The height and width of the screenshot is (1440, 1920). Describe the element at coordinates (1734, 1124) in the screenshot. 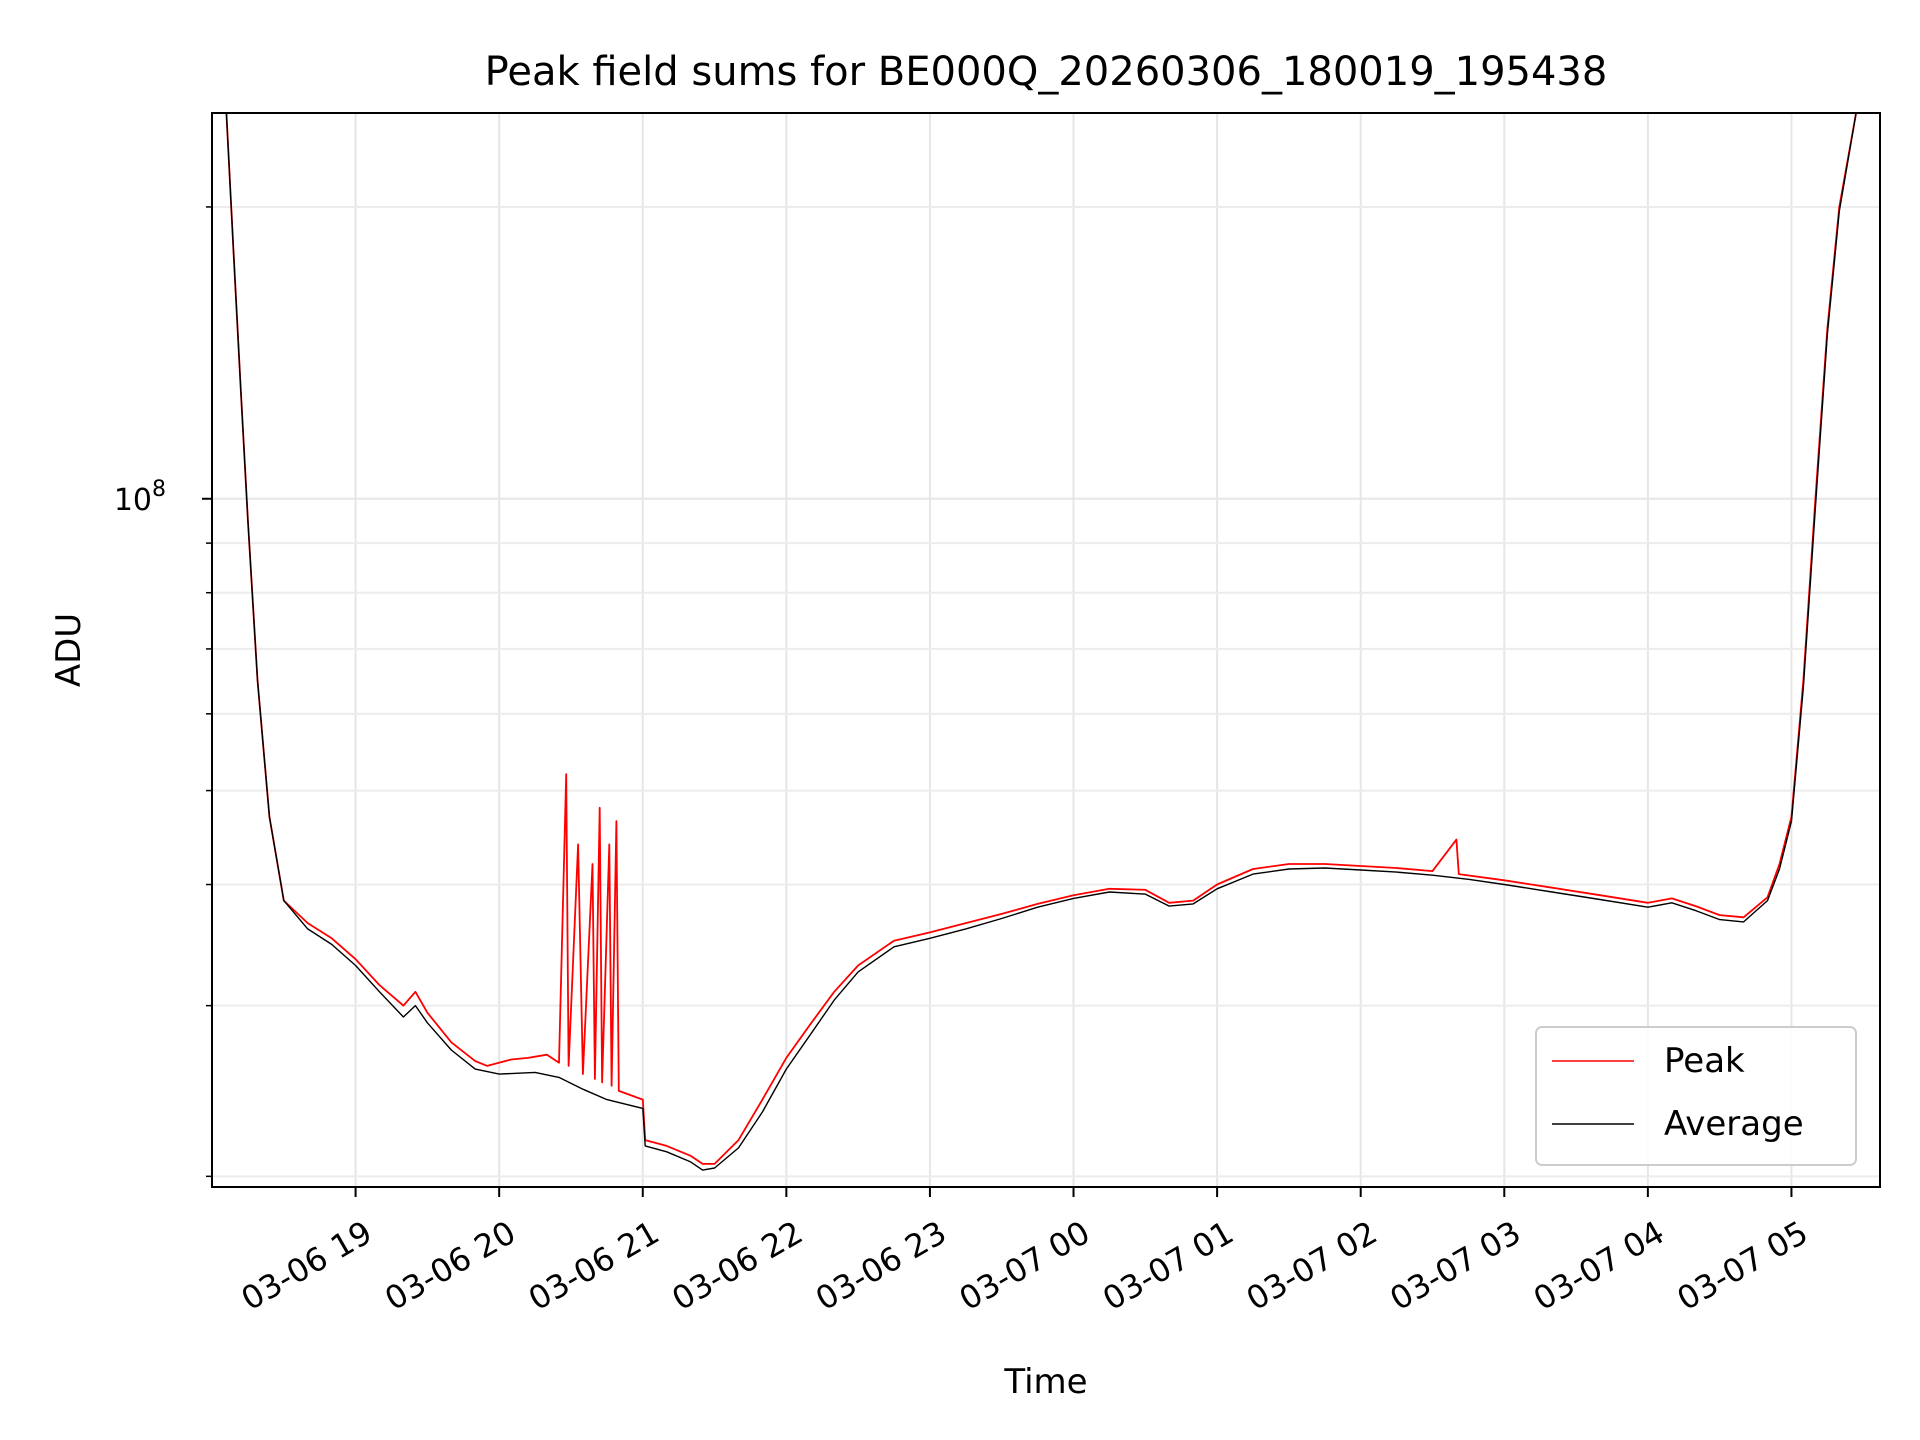

I see `legend-label-average: Average` at that location.